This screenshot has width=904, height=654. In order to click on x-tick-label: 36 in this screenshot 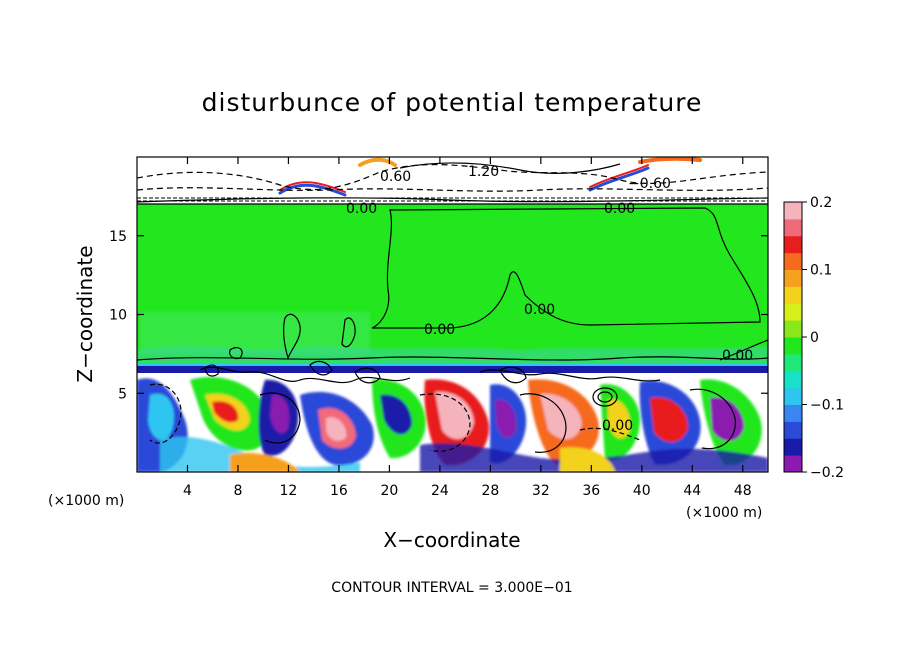, I will do `click(591, 491)`.